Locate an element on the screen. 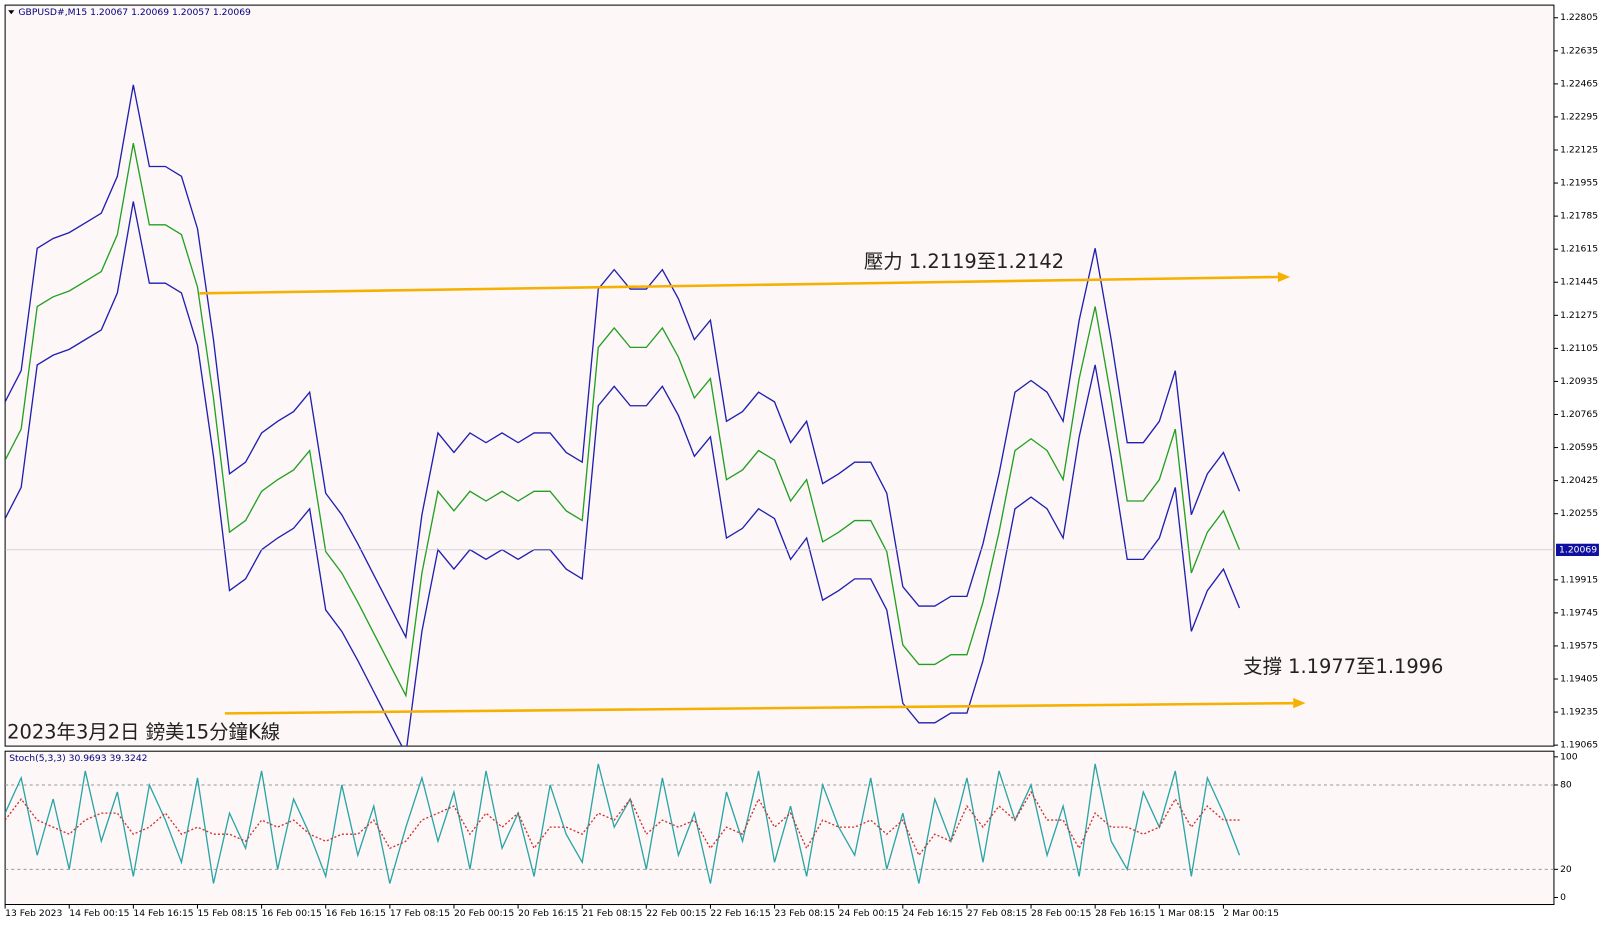  y-tick-label: 1.22295 is located at coordinates (1579, 116).